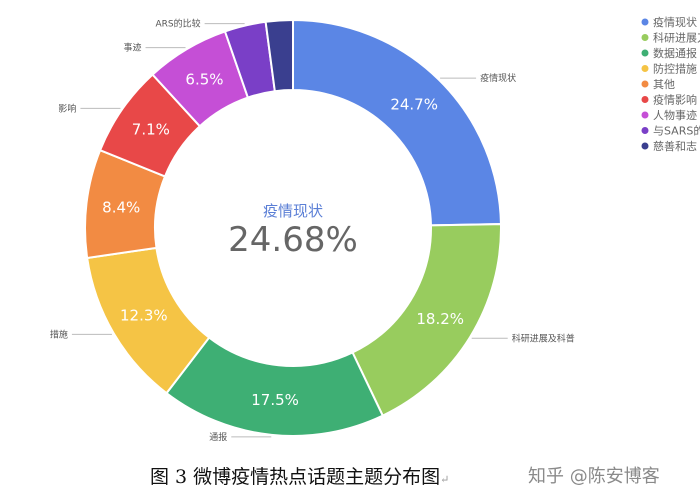 Image resolution: width=700 pixels, height=500 pixels. Describe the element at coordinates (59, 334) in the screenshot. I see `outer-label-4: 措施` at that location.